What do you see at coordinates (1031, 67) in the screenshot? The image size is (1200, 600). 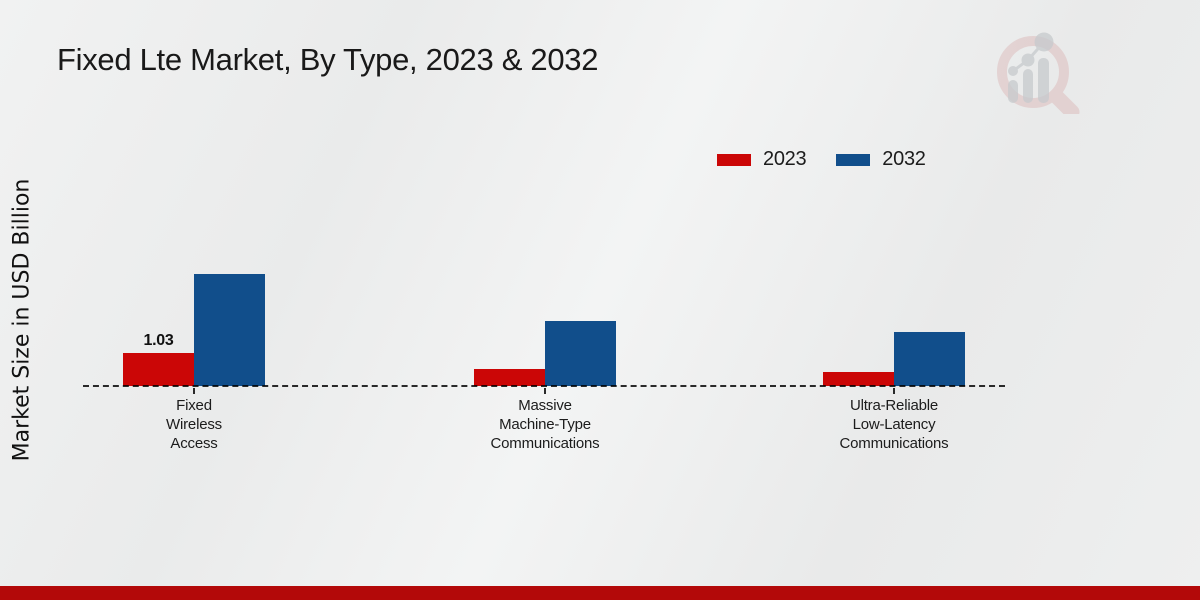 I see `logo-bars-icon` at bounding box center [1031, 67].